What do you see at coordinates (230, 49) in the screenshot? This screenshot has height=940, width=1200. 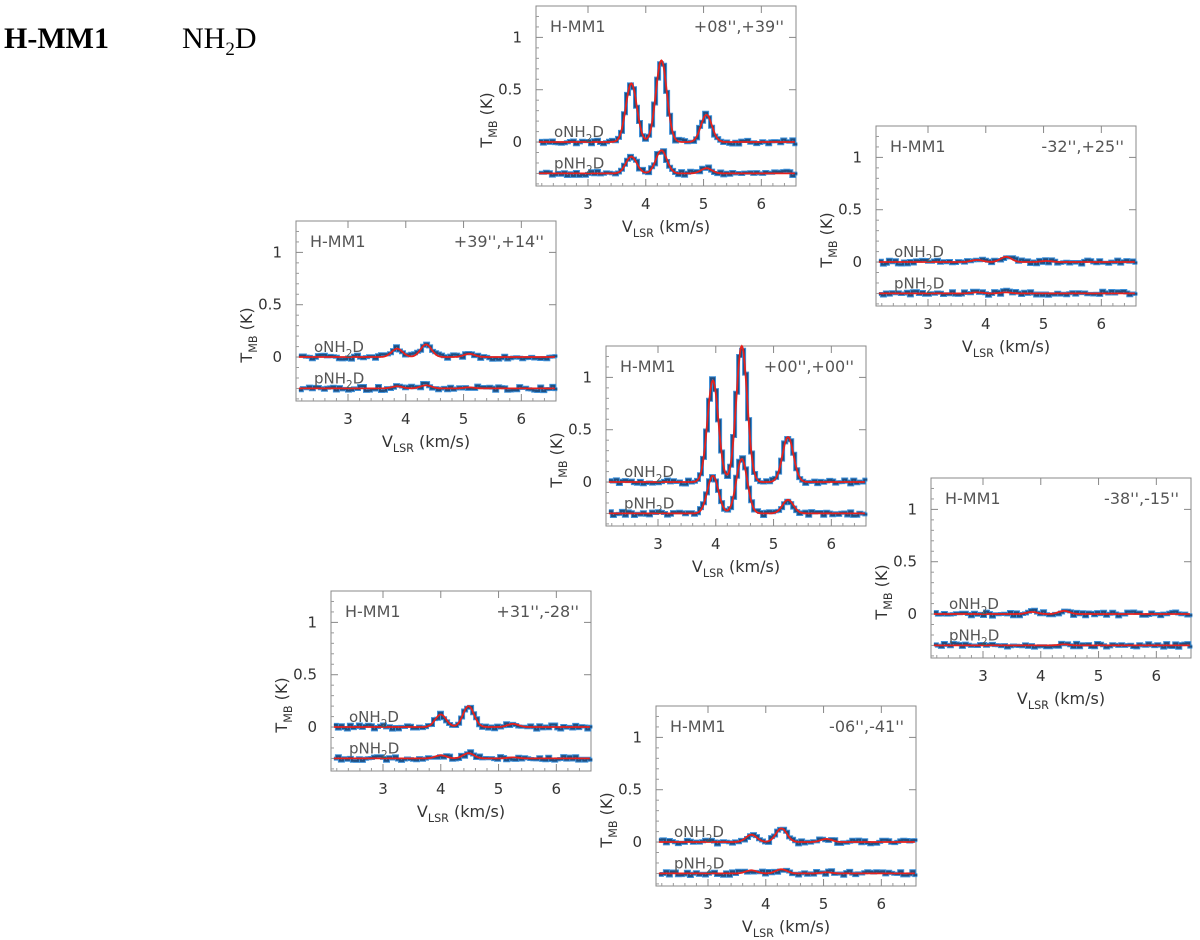 I see `species-title-sub: 2` at bounding box center [230, 49].